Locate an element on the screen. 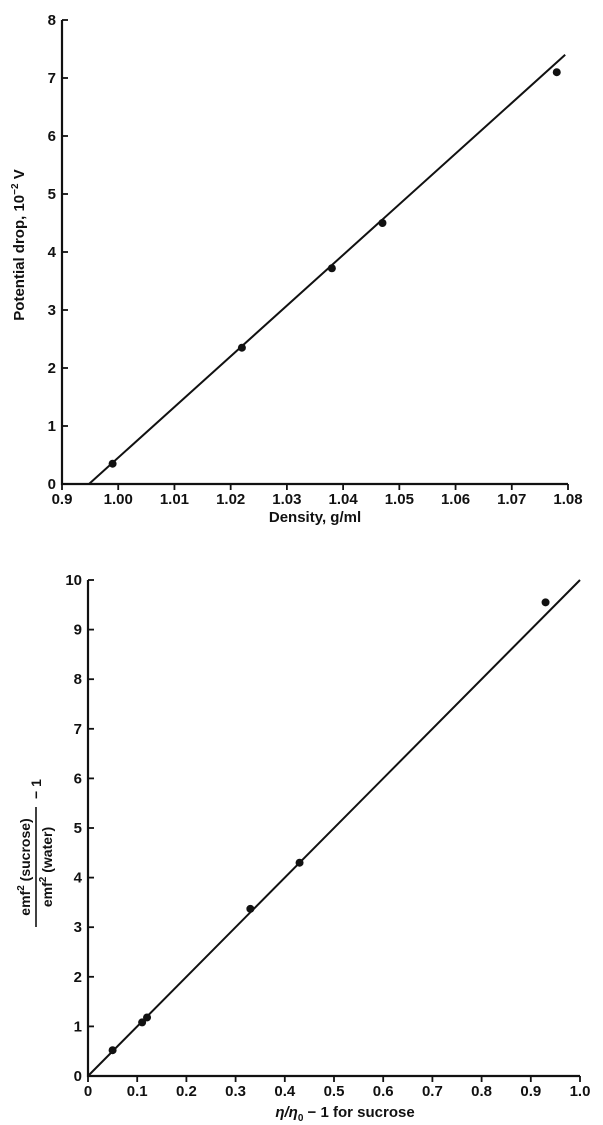 The image size is (603, 1125). chart2-x-axis-title: η/η0 − 1 for sucrose is located at coordinates (344, 1114).